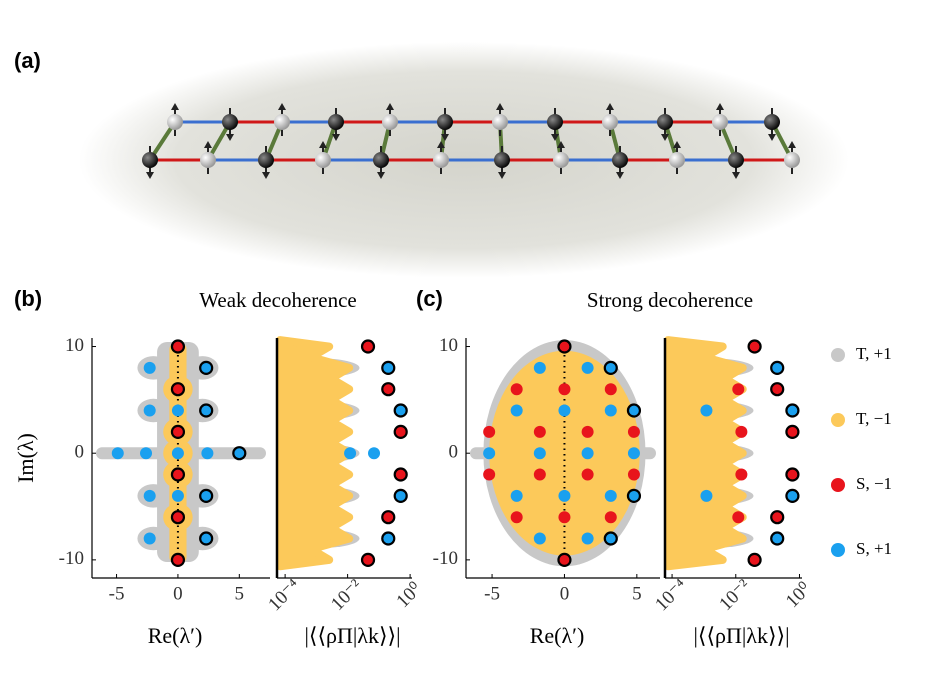 Image resolution: width=928 pixels, height=674 pixels. I want to click on x-axis-label: Re(λ′), so click(557, 635).